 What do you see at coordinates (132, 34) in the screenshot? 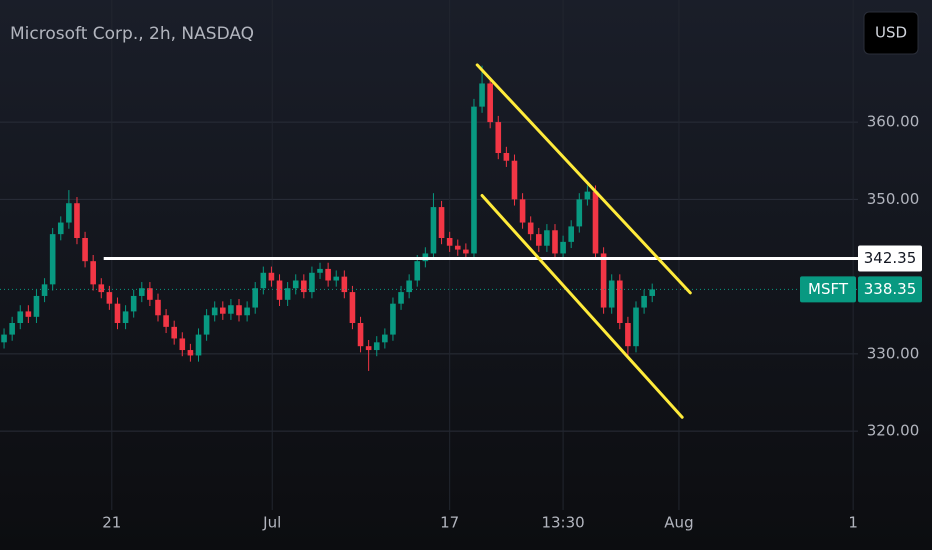
I see `chart-title: Microsoft Corp., 2h, NASDAQ` at bounding box center [132, 34].